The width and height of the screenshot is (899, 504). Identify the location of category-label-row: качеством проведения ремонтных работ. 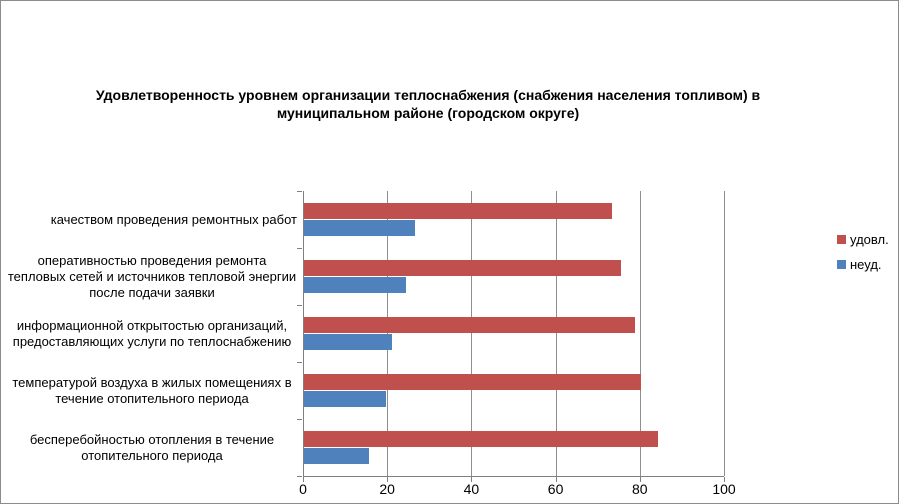
(152, 219).